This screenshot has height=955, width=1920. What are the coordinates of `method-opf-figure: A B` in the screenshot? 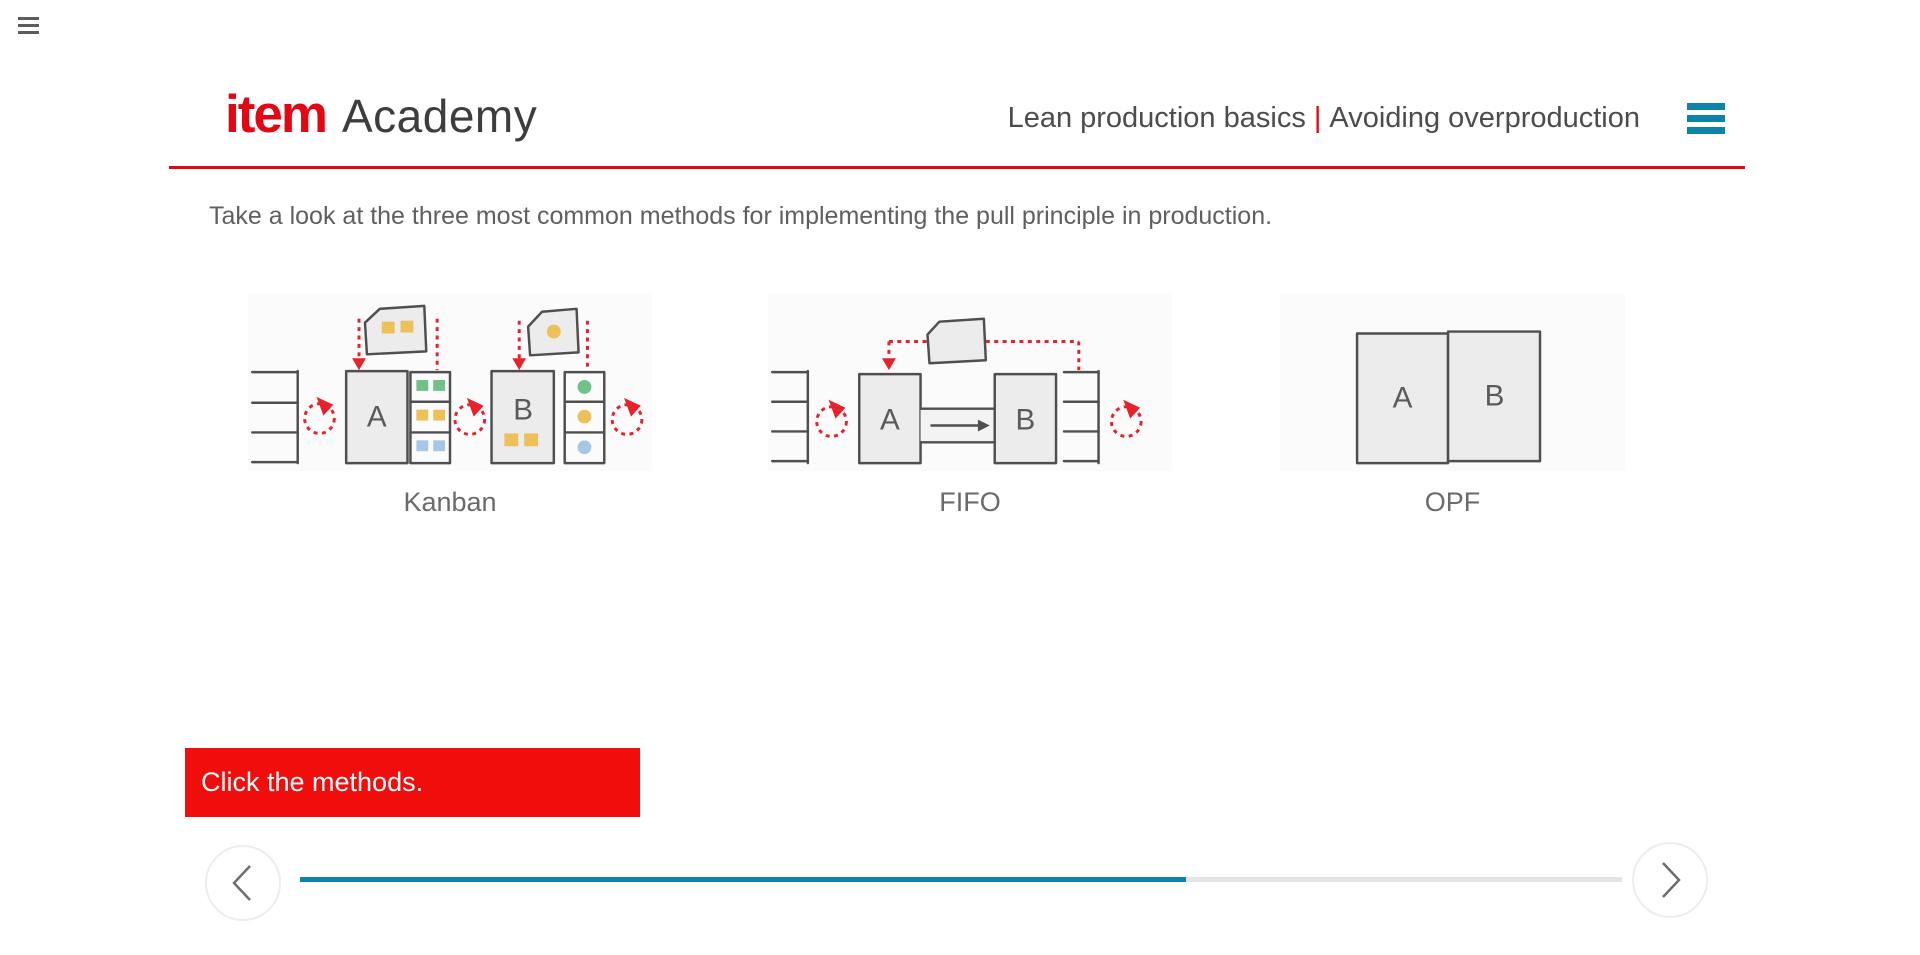 It's located at (1452, 382).